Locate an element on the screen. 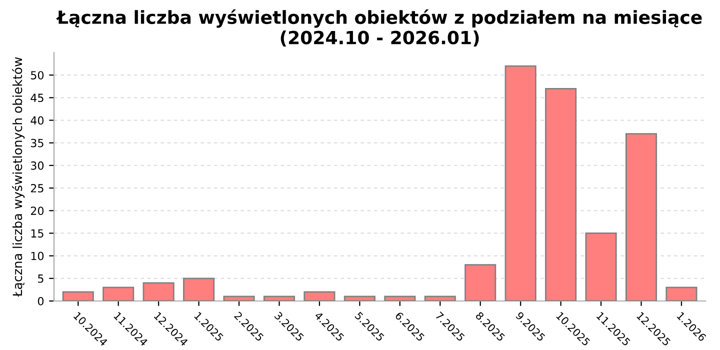 This screenshot has height=350, width=720. y-tick-label: 35 is located at coordinates (37, 143).